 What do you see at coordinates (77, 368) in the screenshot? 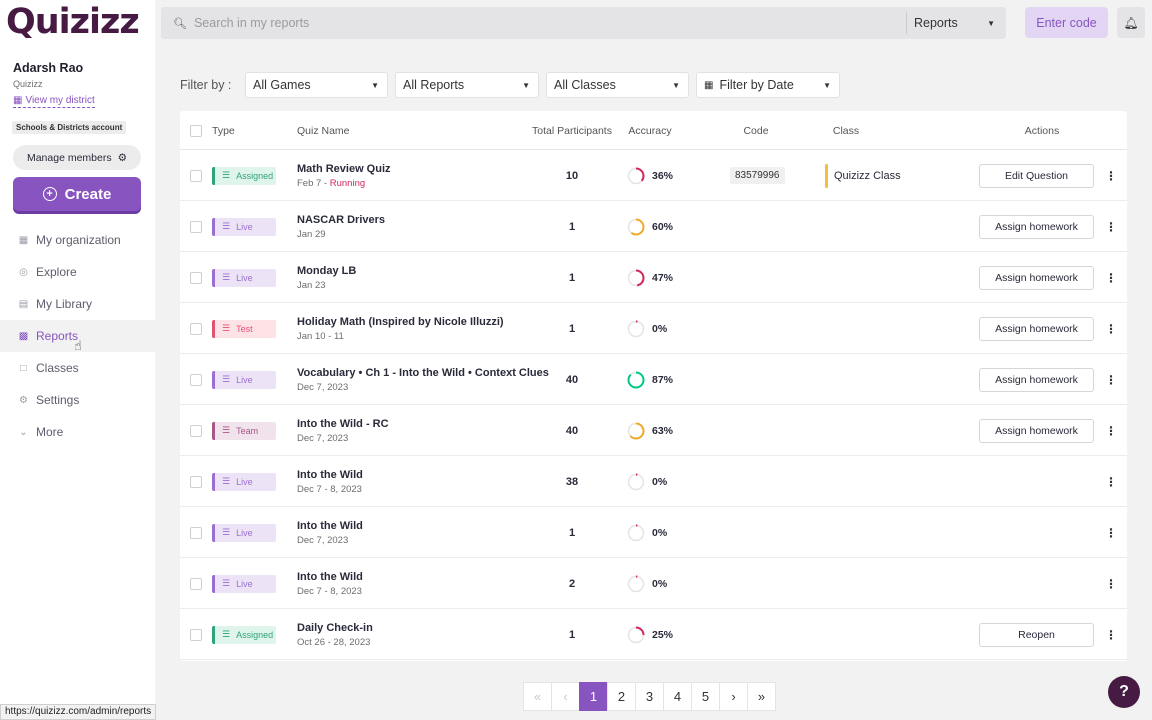
I see `sidebar-item-classes: □ Classes` at bounding box center [77, 368].